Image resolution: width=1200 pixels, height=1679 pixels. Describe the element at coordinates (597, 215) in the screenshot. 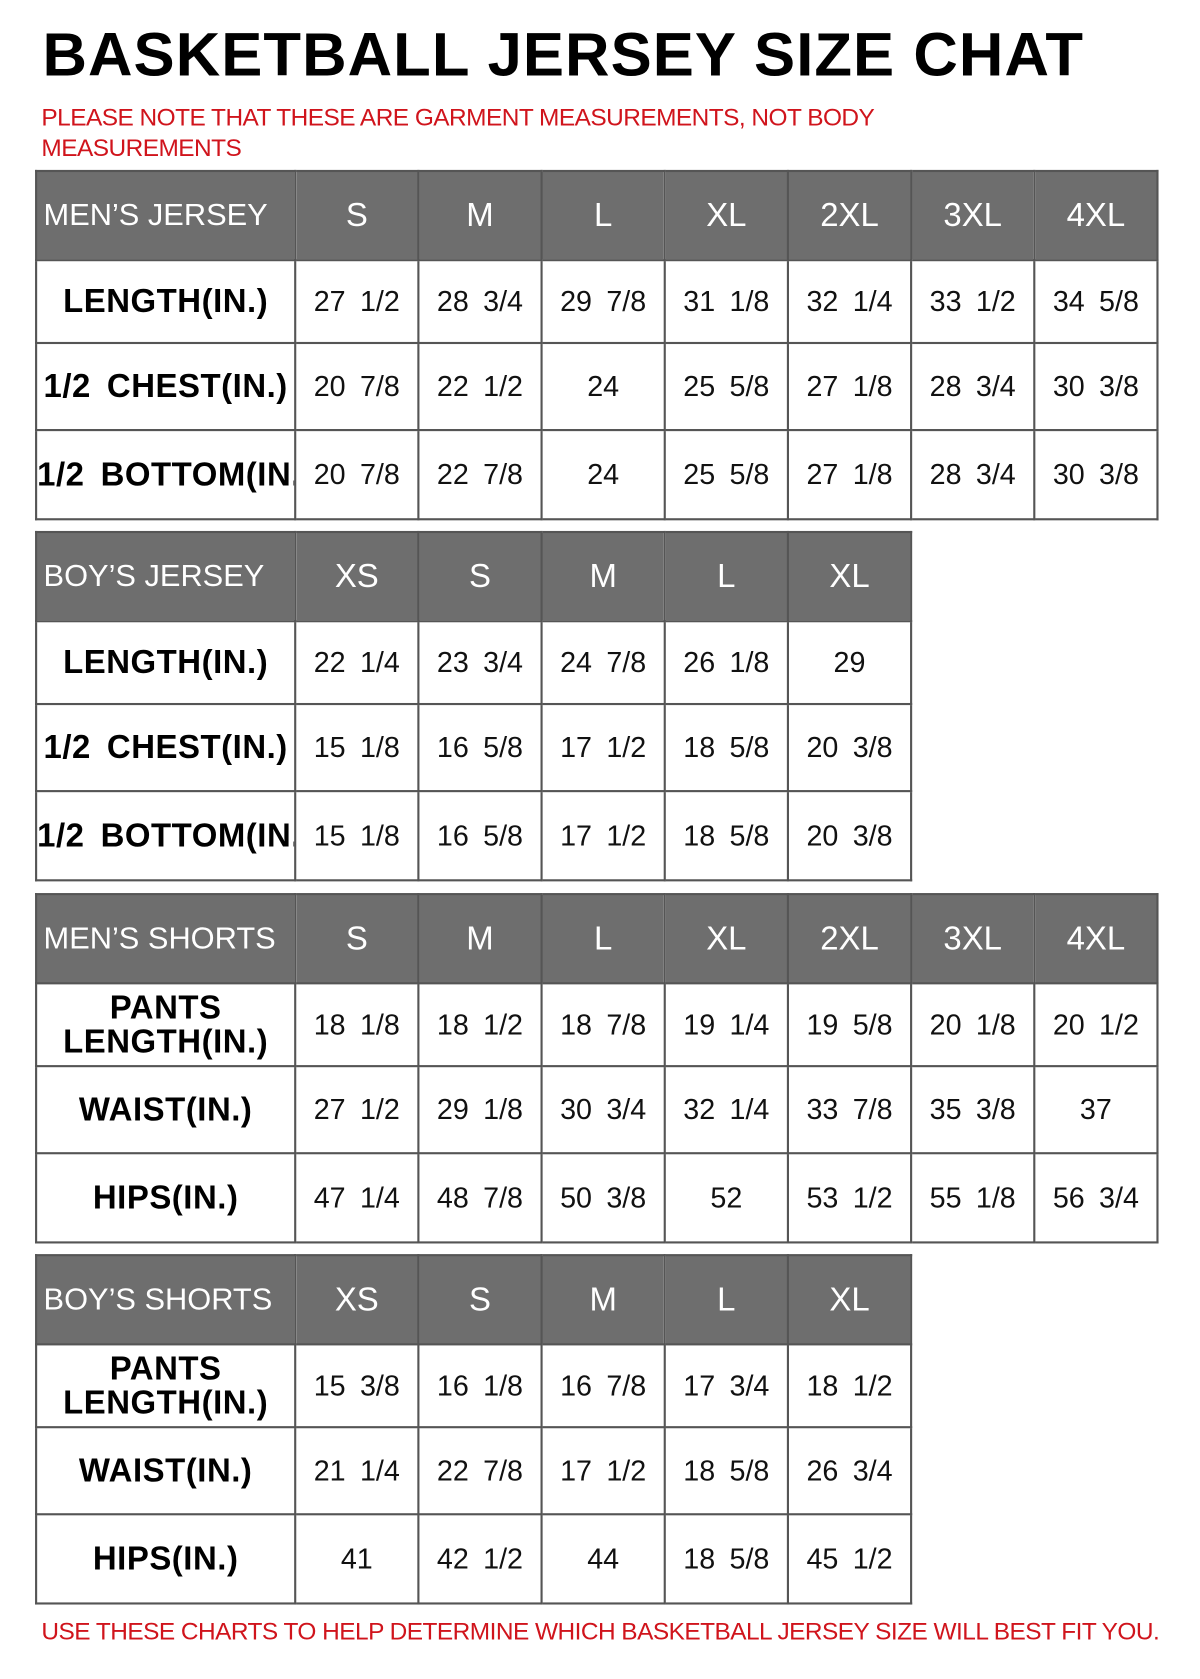

I see `header-row: MEN’S JERSEY S M L XL 2XL 3XL 4XL` at that location.